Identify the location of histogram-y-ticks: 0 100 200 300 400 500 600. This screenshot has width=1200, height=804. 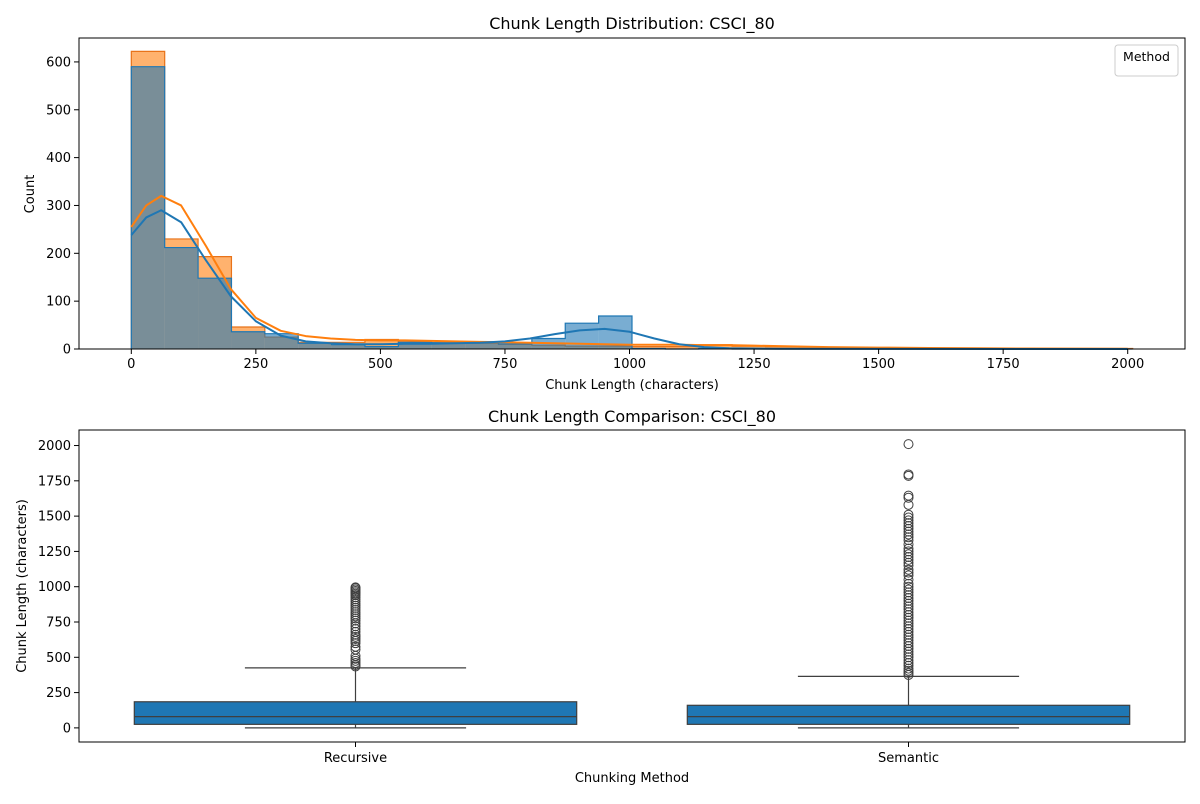
(62, 206).